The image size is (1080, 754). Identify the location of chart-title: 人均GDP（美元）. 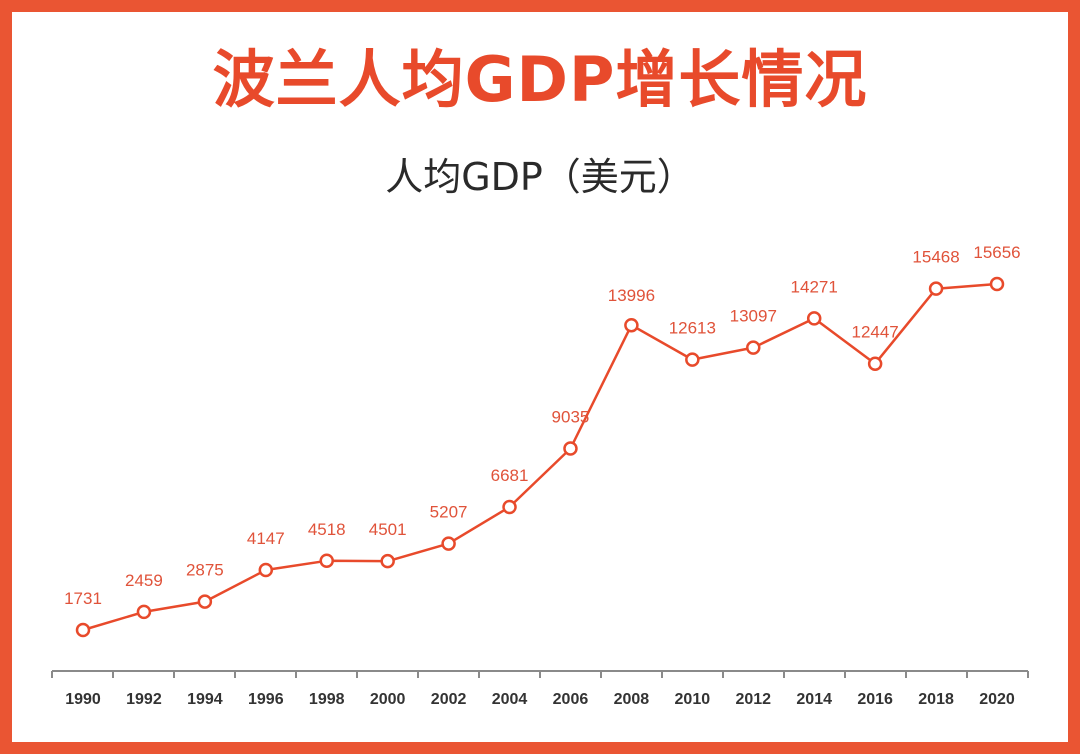
(540, 177).